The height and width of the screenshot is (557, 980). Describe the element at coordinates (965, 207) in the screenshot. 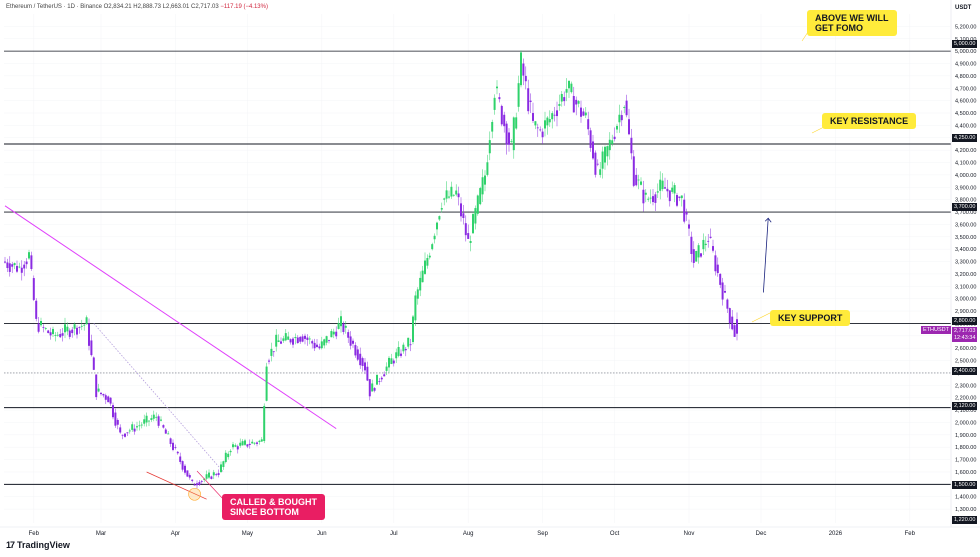

I see `price-tag-3700: 3,700.00` at that location.